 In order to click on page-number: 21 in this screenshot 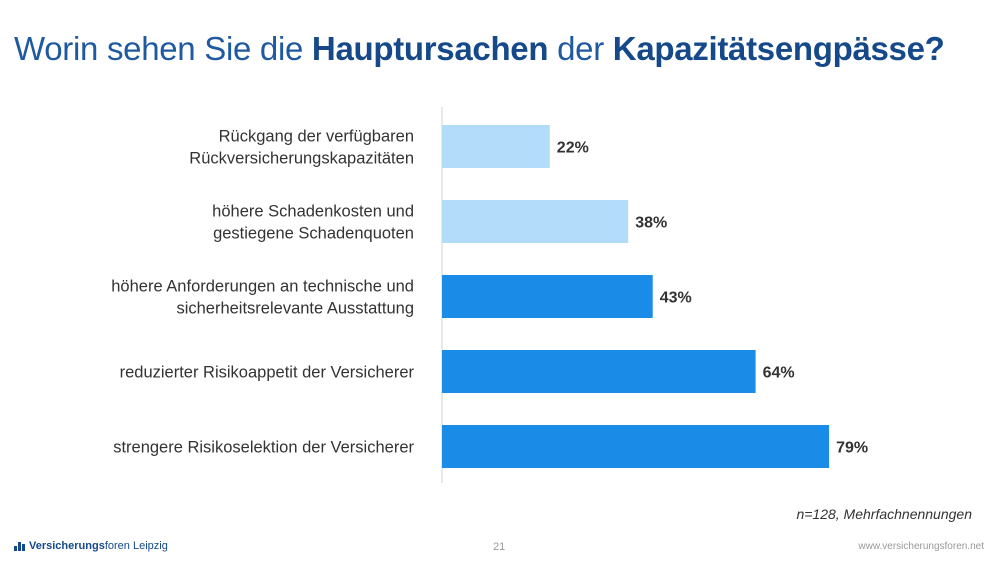, I will do `click(499, 547)`.